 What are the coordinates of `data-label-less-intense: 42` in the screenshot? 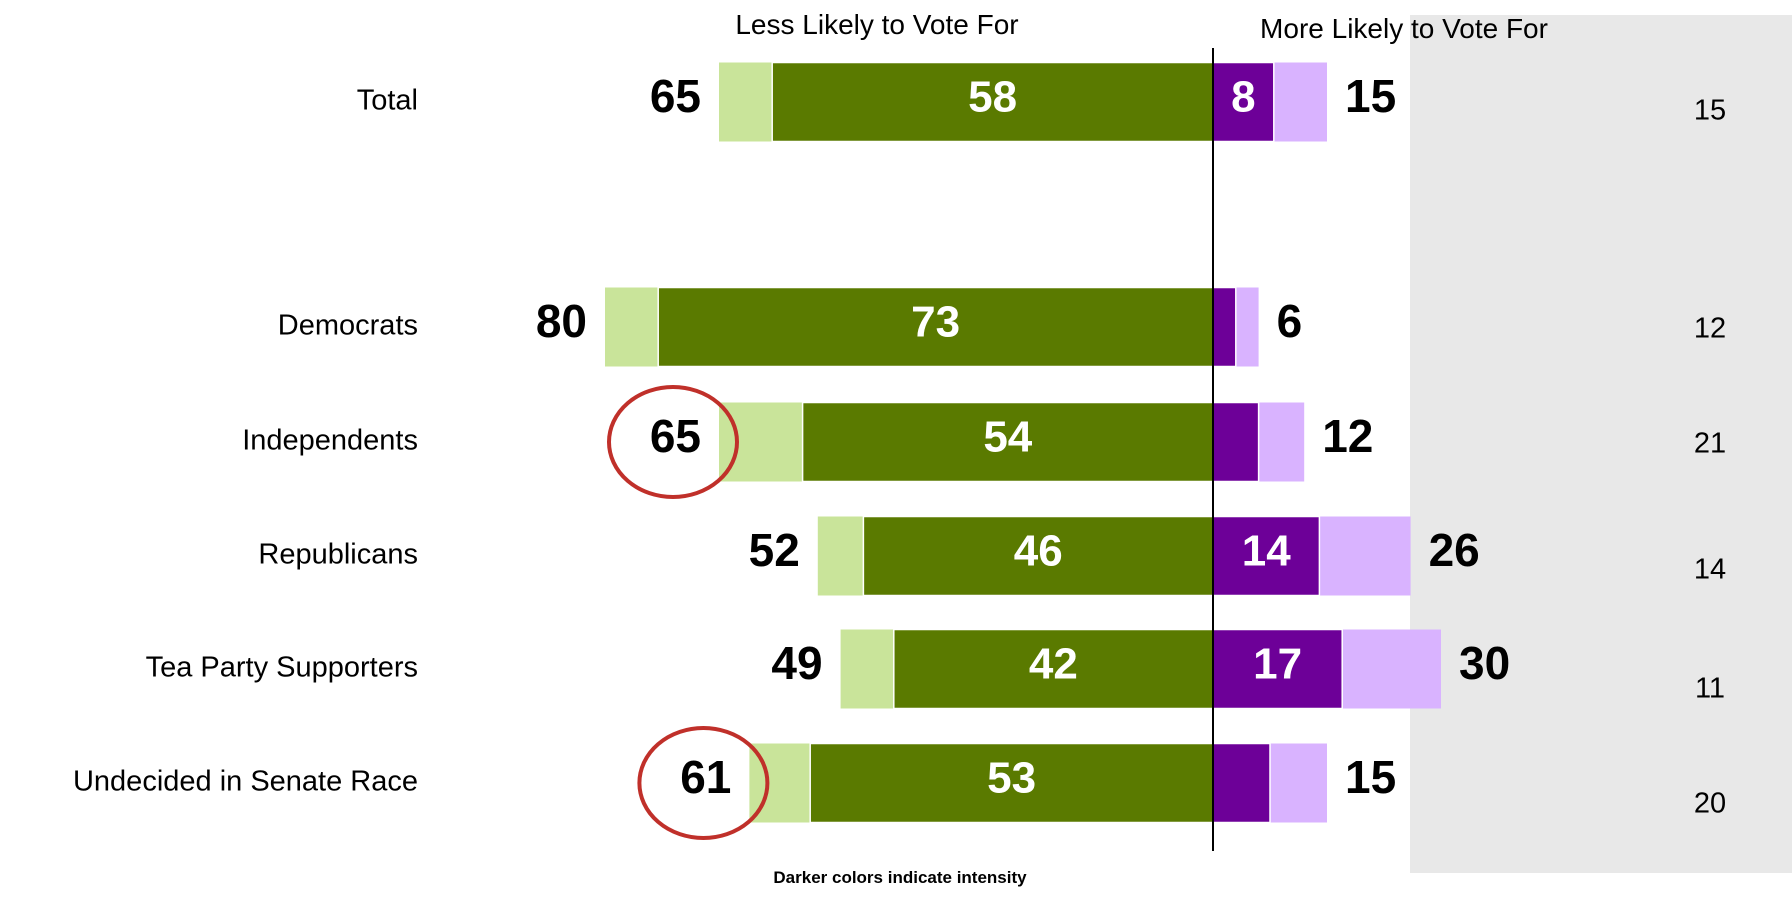 It's located at (1053, 664).